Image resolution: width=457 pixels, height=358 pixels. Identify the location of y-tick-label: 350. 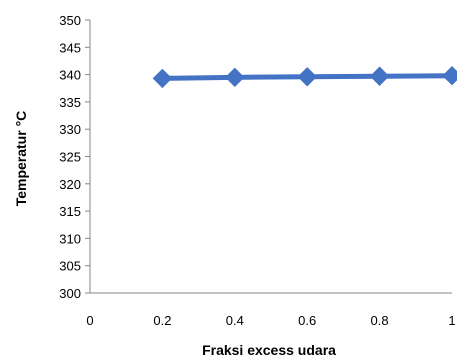
(70, 20).